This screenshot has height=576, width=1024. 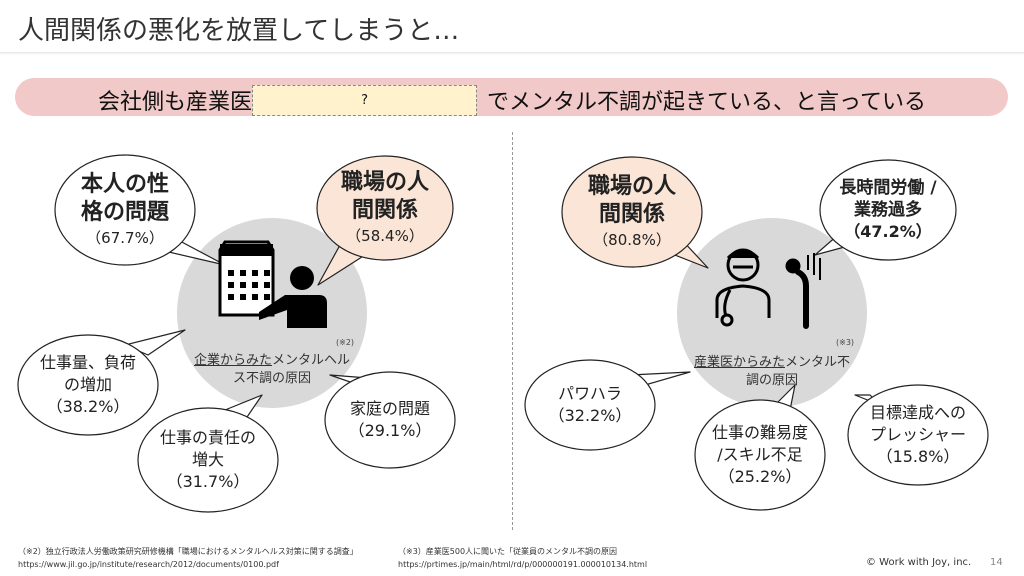 I want to click on bubble-power-harassment: パワハラ （32.2%）, so click(x=590, y=405).